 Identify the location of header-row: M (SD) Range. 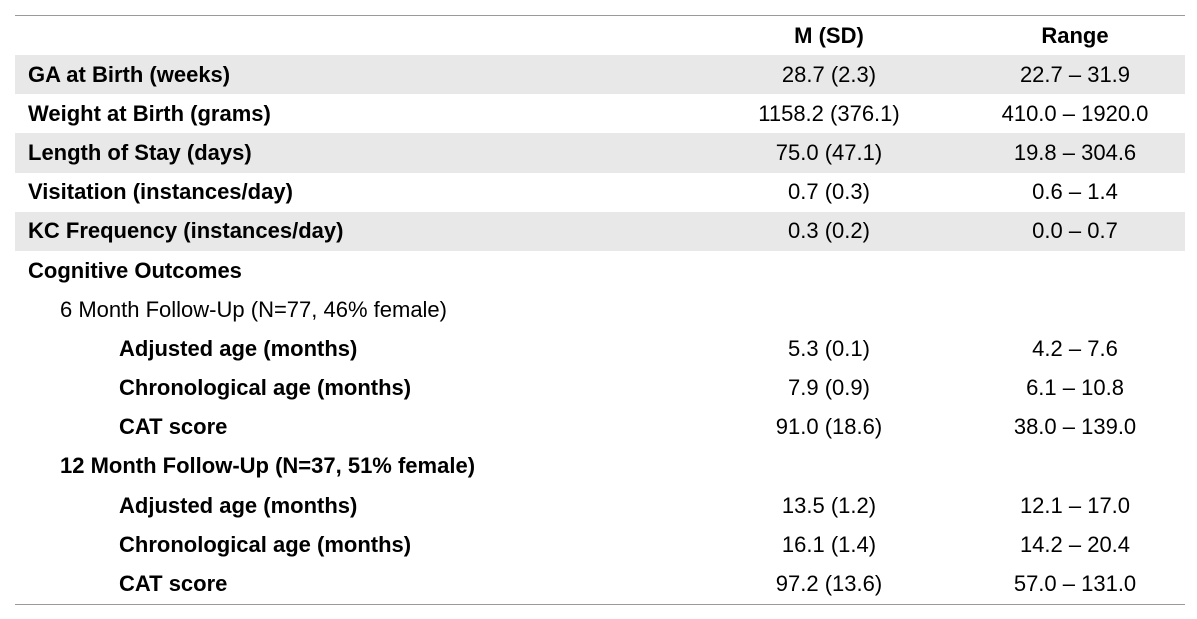
(600, 35).